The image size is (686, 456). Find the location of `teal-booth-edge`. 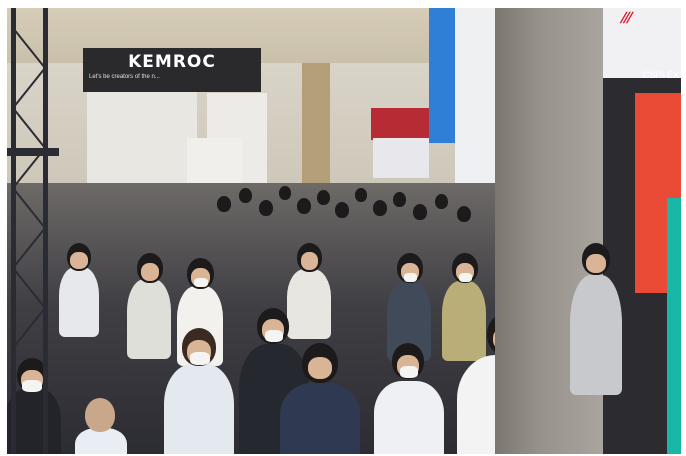

teal-booth-edge is located at coordinates (674, 326).